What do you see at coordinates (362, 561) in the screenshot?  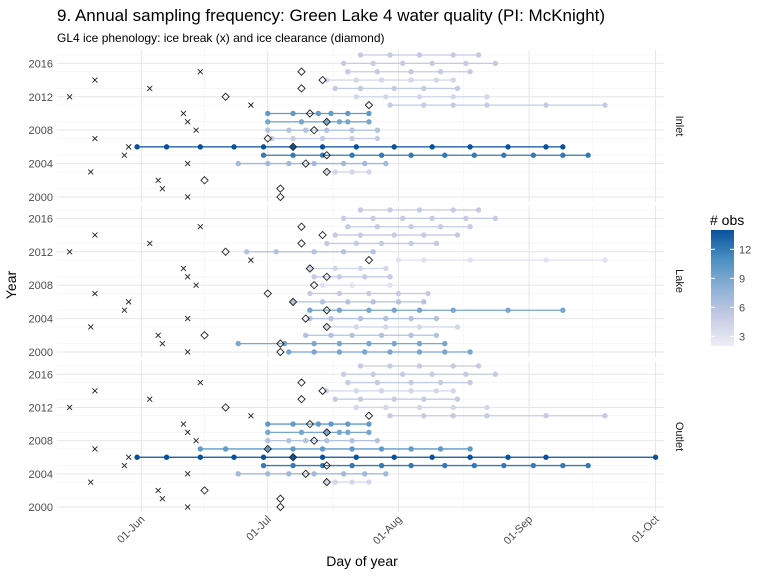 I see `x-axis-label: Day of year` at bounding box center [362, 561].